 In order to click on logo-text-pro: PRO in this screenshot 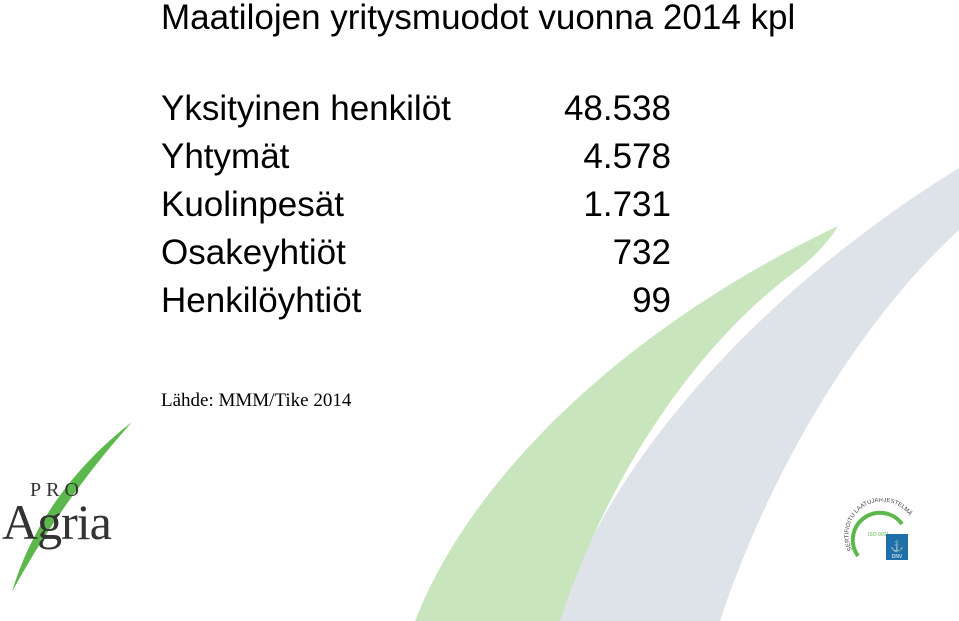, I will do `click(57, 490)`.